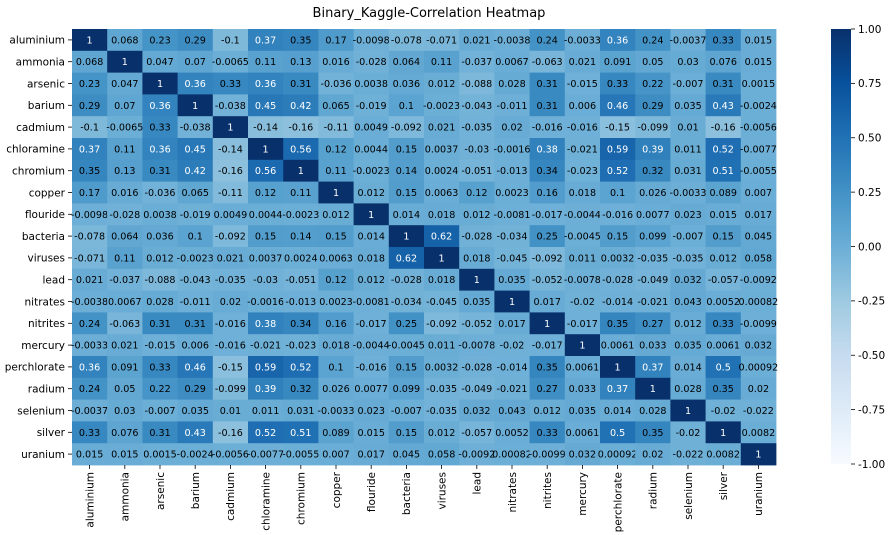 The height and width of the screenshot is (535, 896). What do you see at coordinates (406, 455) in the screenshot?
I see `heatmap-cell-label: 0.045` at bounding box center [406, 455].